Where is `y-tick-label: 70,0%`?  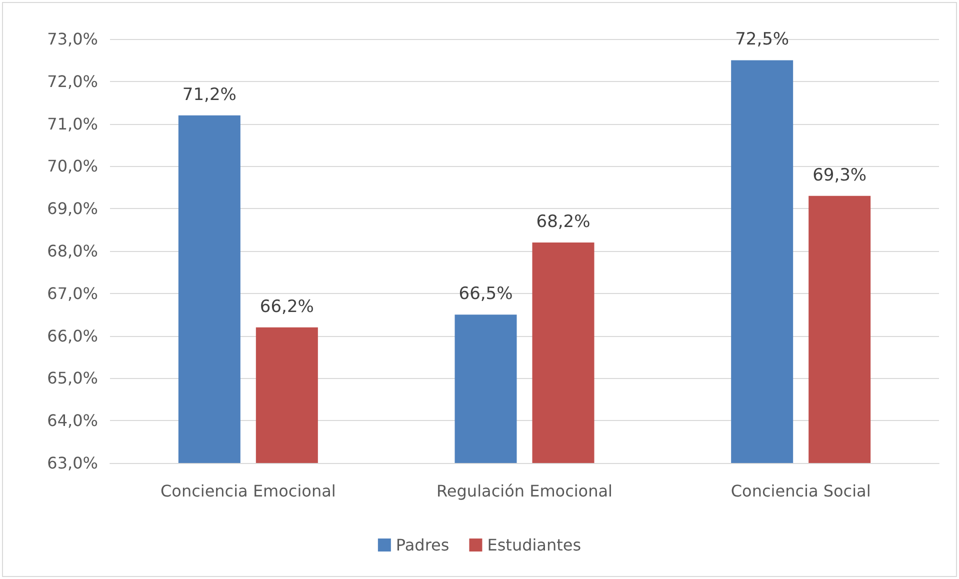
y-tick-label: 70,0% is located at coordinates (72, 166).